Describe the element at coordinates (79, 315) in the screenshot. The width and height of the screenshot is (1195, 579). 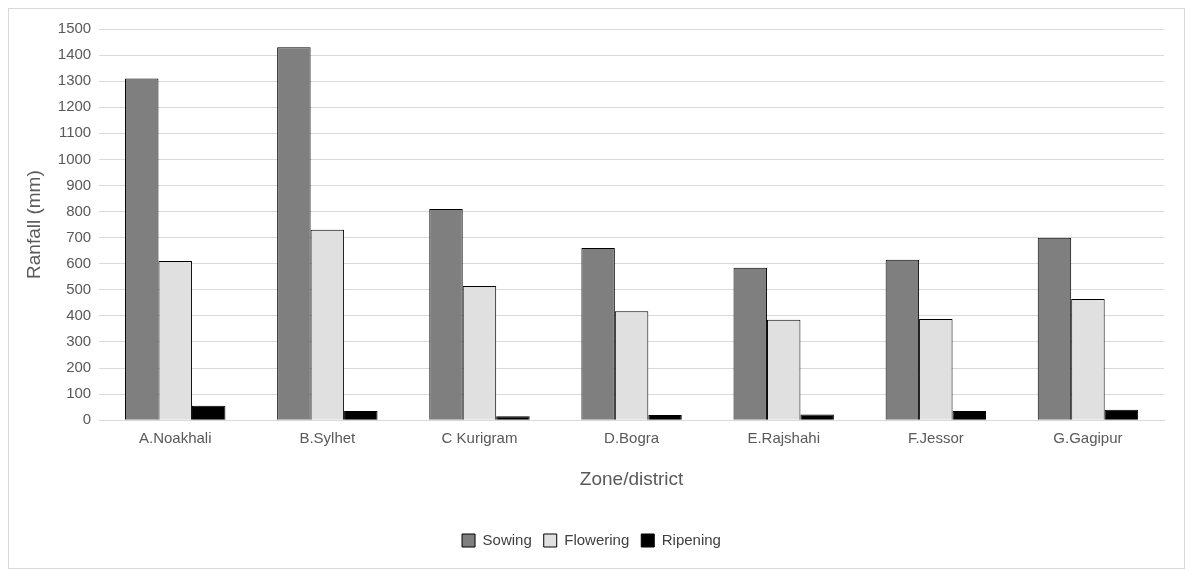
I see `y-tick-label: 400` at that location.